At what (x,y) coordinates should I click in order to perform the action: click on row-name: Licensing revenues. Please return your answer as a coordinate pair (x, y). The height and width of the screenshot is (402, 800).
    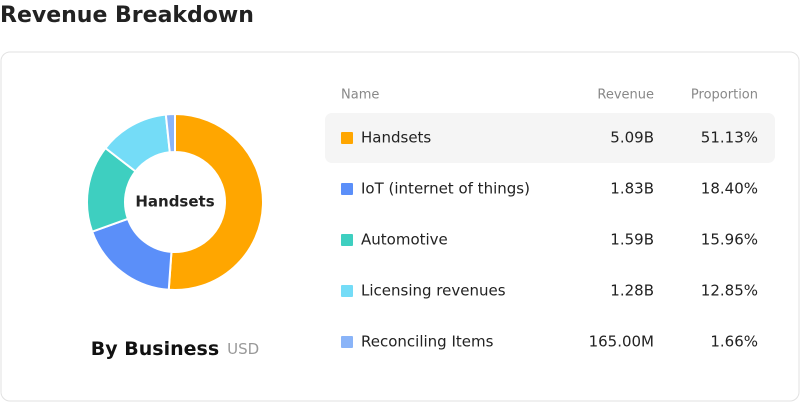
    Looking at the image, I should click on (433, 291).